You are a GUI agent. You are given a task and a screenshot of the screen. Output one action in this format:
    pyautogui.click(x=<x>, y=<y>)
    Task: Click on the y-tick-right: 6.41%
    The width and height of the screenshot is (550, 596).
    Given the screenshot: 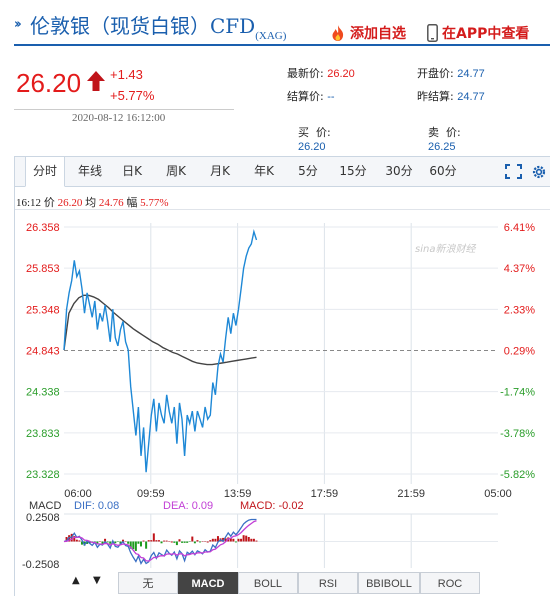 What is the action you would take?
    pyautogui.click(x=519, y=228)
    